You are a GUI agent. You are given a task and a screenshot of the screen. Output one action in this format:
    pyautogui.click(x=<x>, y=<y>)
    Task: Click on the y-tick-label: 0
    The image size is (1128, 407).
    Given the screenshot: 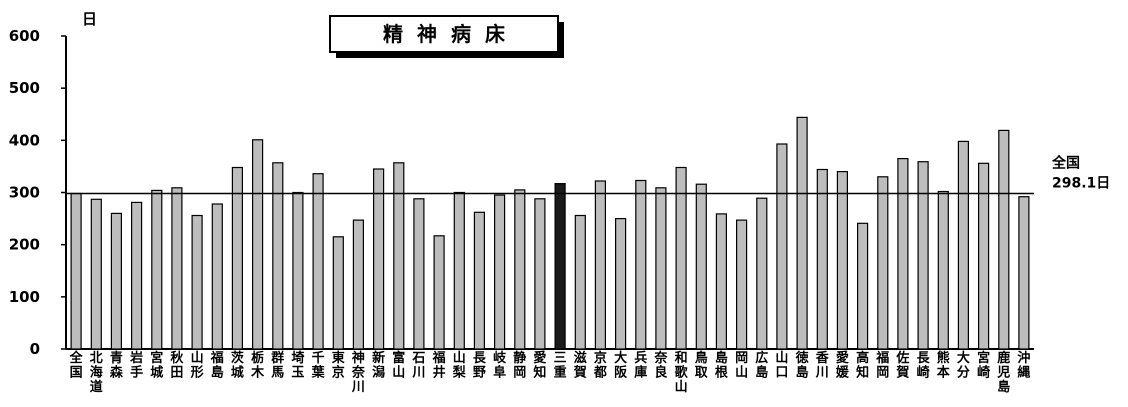 What is the action you would take?
    pyautogui.click(x=35, y=349)
    